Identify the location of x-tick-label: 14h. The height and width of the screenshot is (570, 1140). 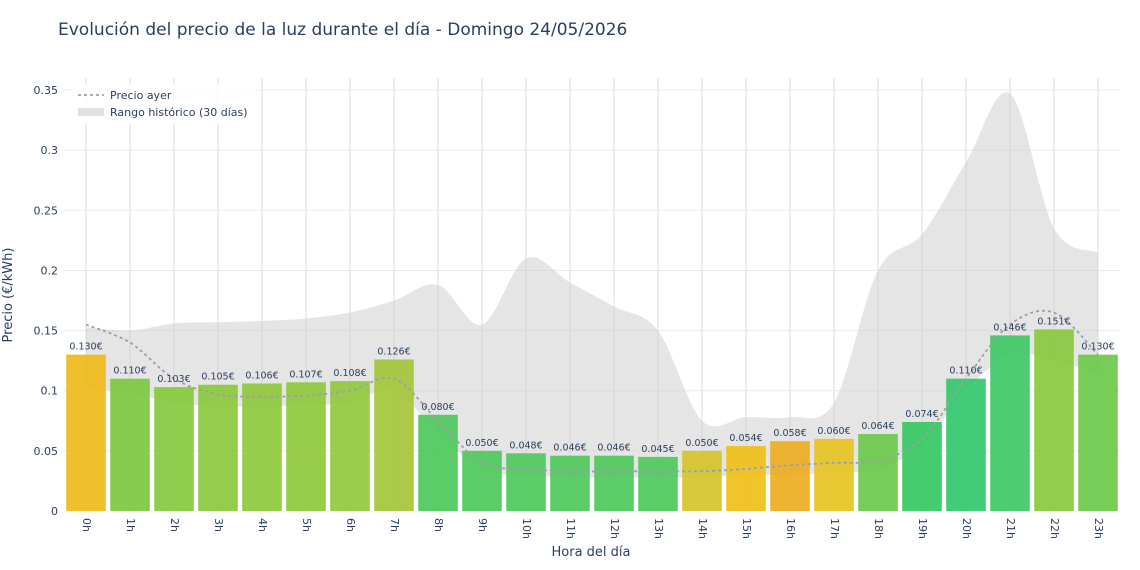
(702, 528).